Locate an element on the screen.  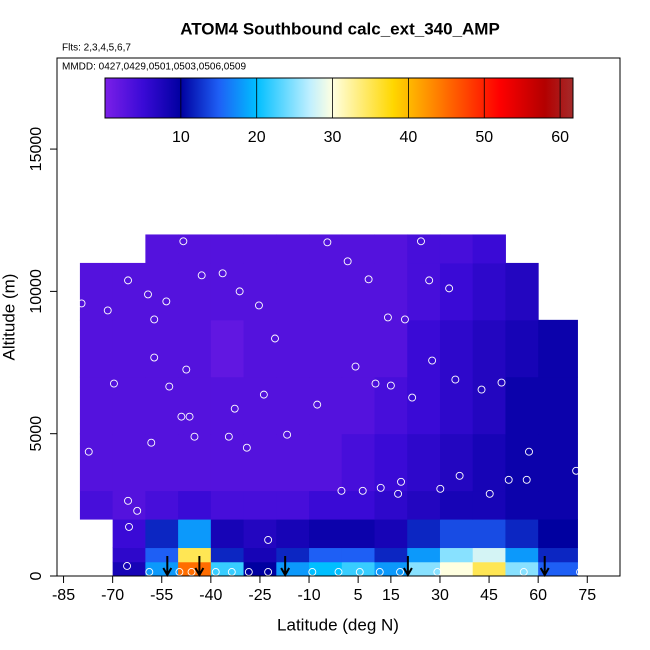
profile-arrow is located at coordinates (285, 567).